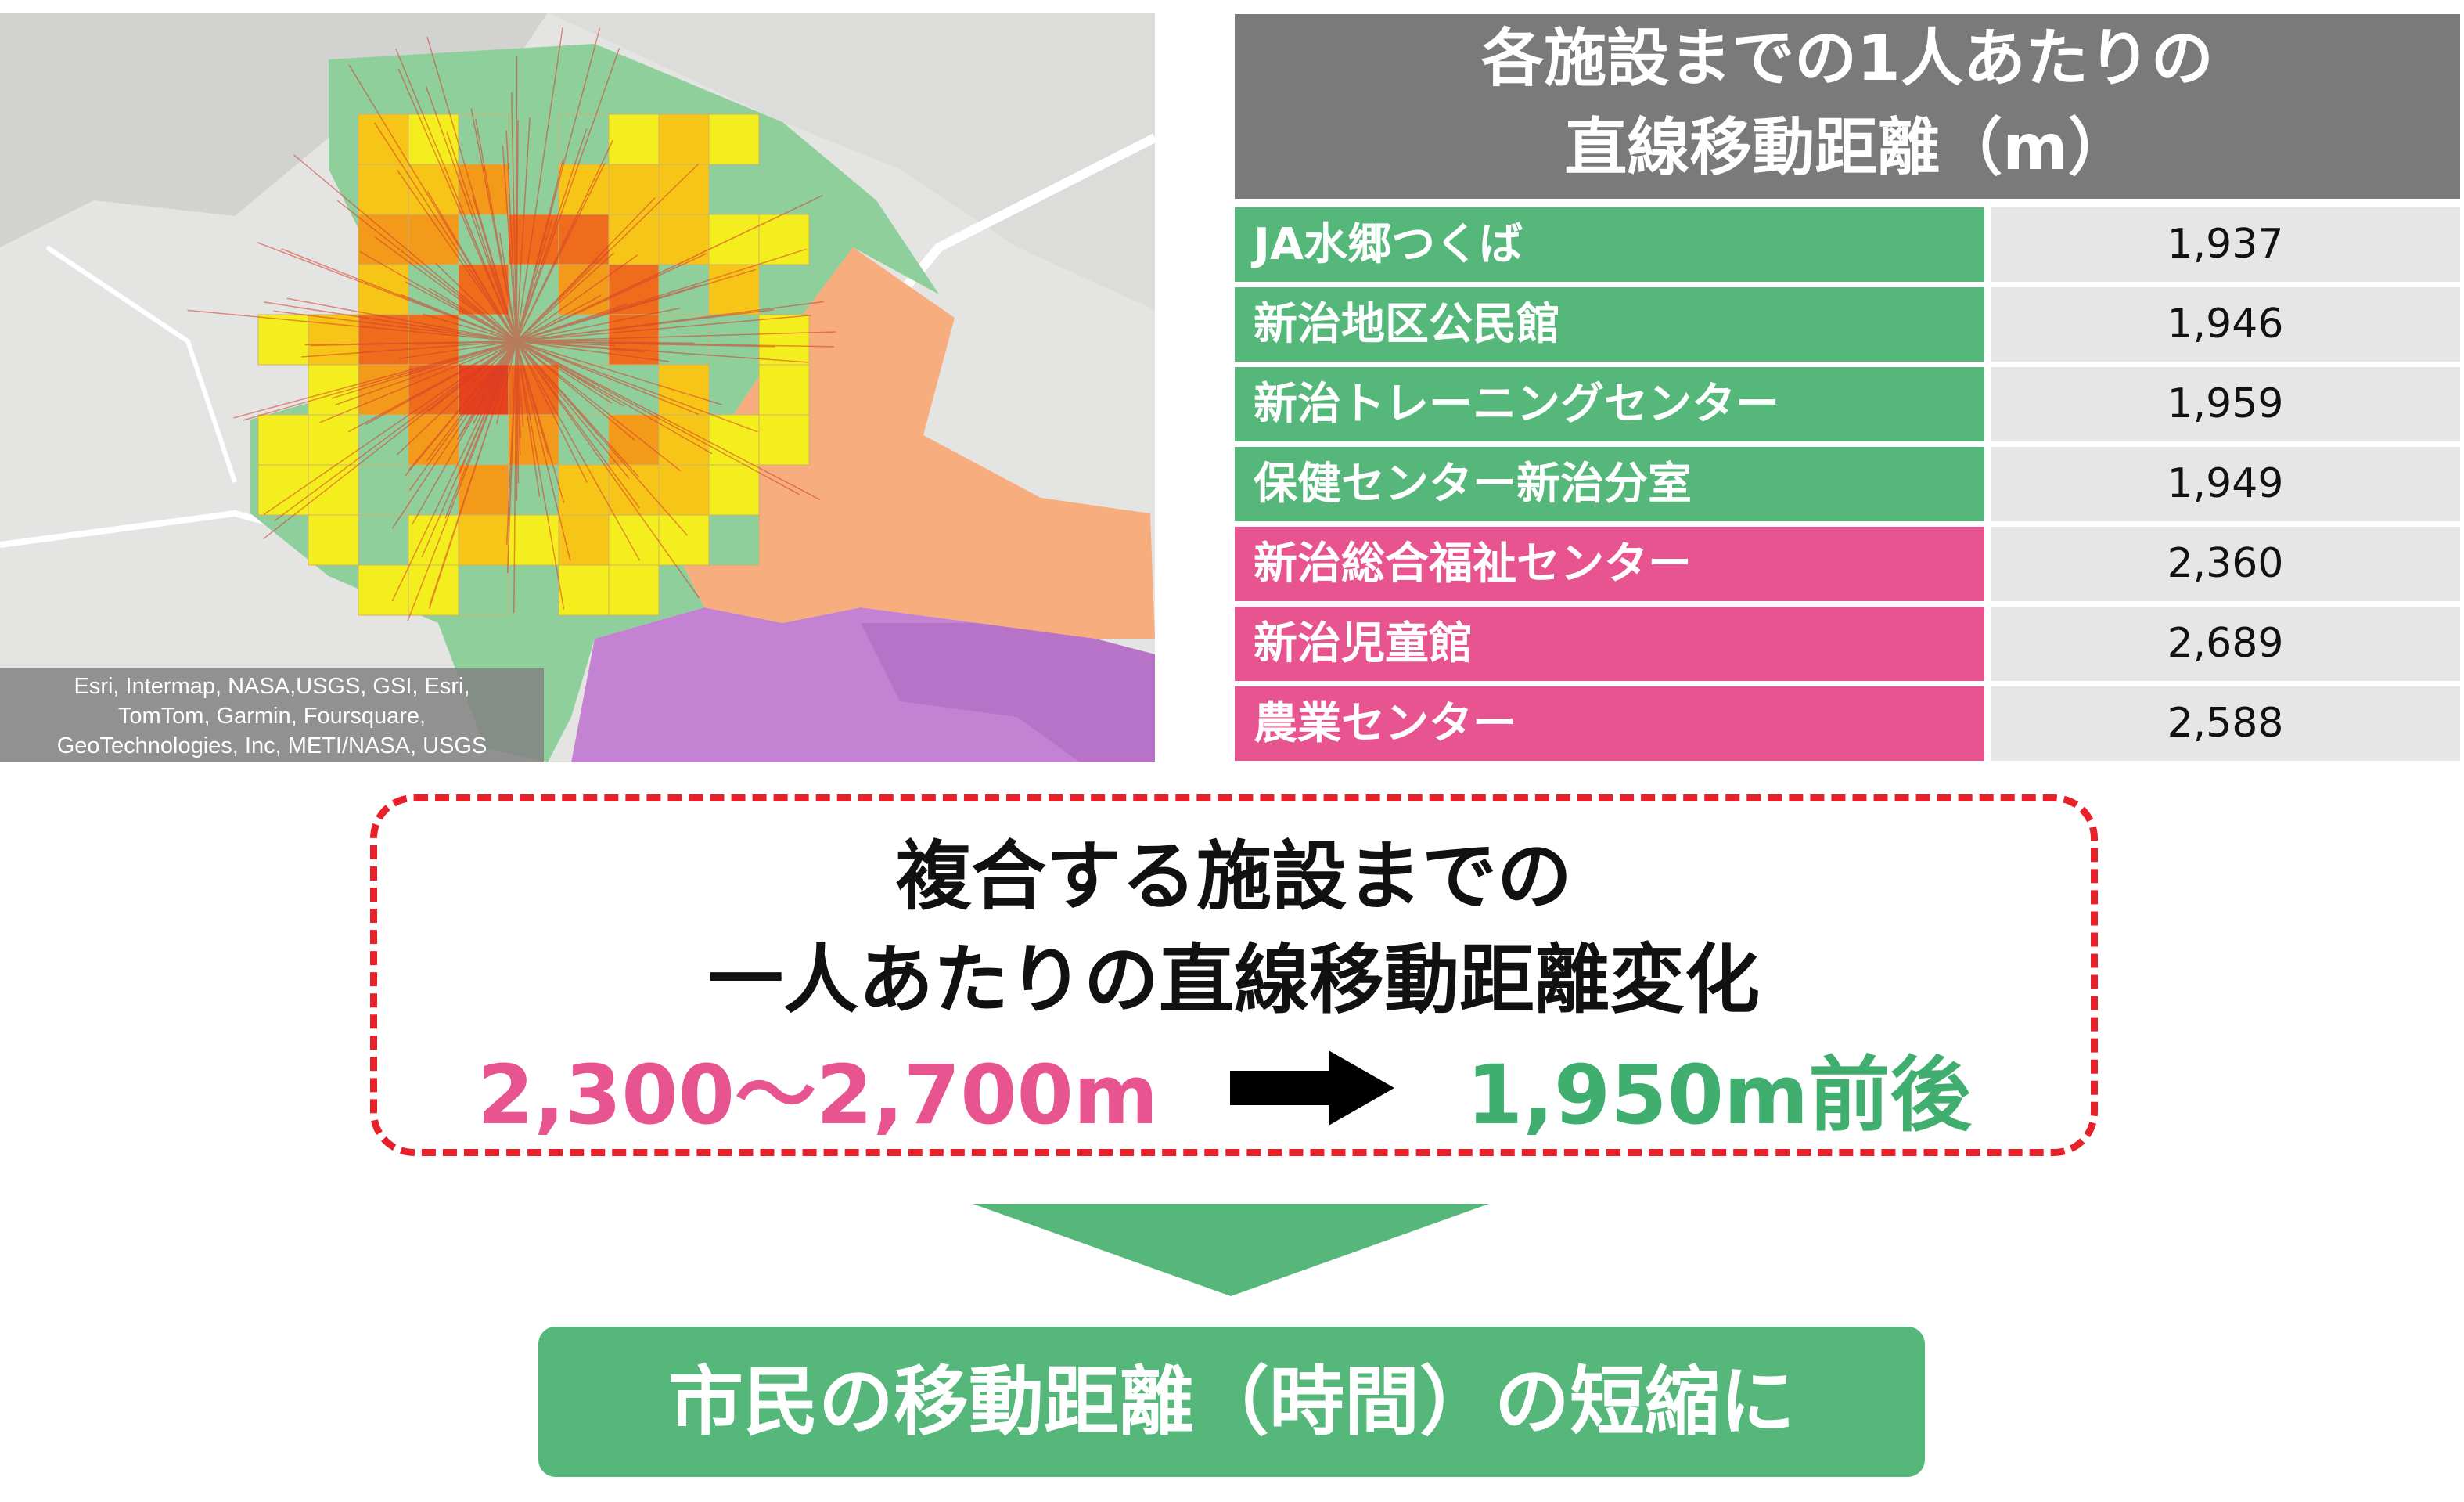 This screenshot has height=1502, width=2464. I want to click on attribution-line: TomTom, Garmin, Foursquare,, so click(271, 716).